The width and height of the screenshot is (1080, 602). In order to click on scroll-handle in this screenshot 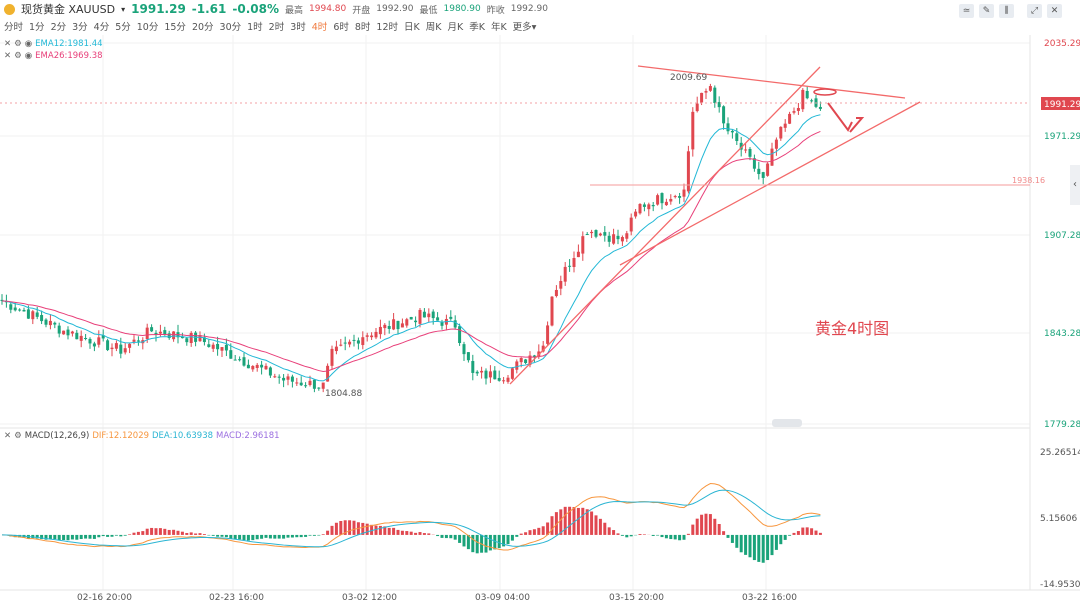, I will do `click(787, 423)`.